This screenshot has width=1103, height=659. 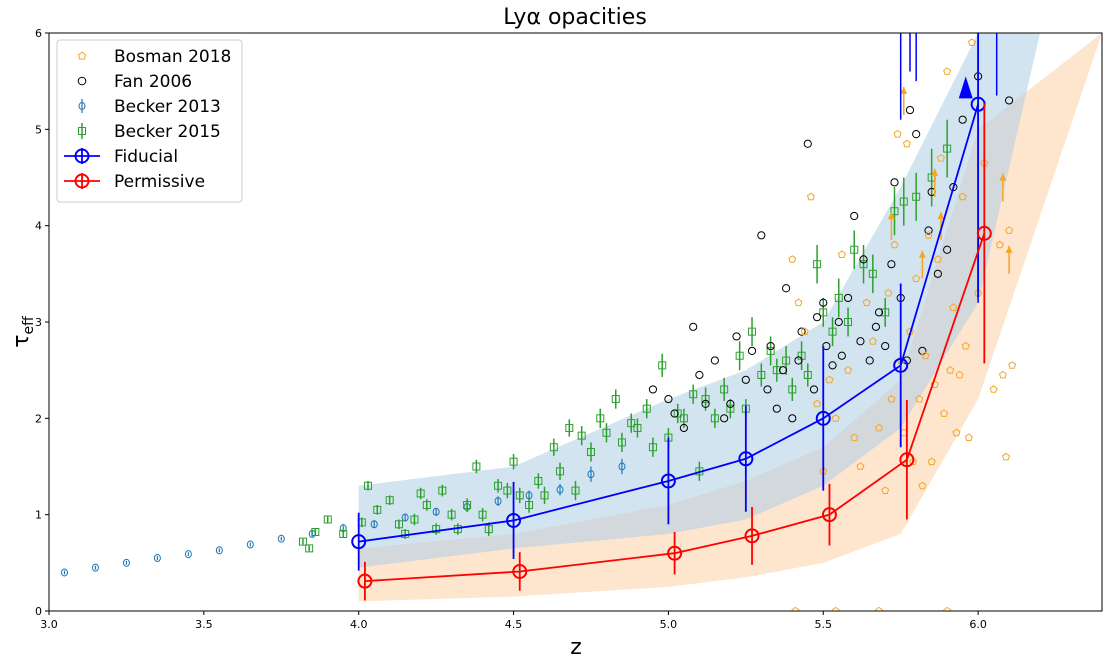 I want to click on legend-label: Becker 2015, so click(x=167, y=132).